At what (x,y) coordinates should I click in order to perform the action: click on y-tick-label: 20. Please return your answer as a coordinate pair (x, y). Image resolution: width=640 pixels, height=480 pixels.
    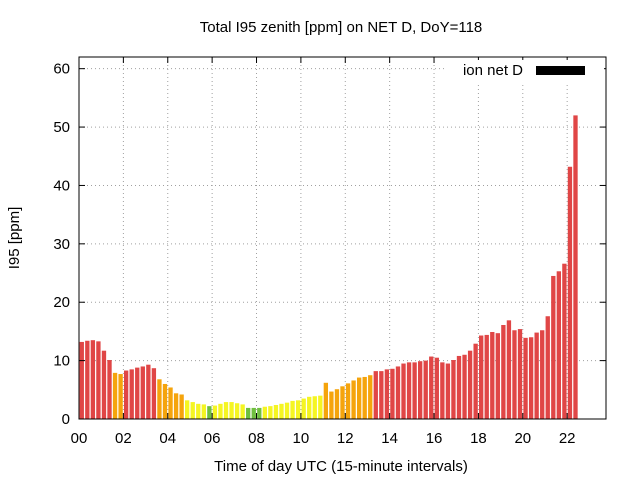
    Looking at the image, I should click on (61, 302).